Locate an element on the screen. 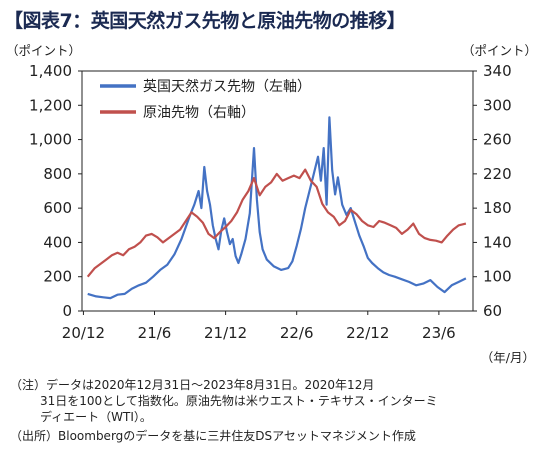  left-axis-tick-label: 800 is located at coordinates (57, 174).